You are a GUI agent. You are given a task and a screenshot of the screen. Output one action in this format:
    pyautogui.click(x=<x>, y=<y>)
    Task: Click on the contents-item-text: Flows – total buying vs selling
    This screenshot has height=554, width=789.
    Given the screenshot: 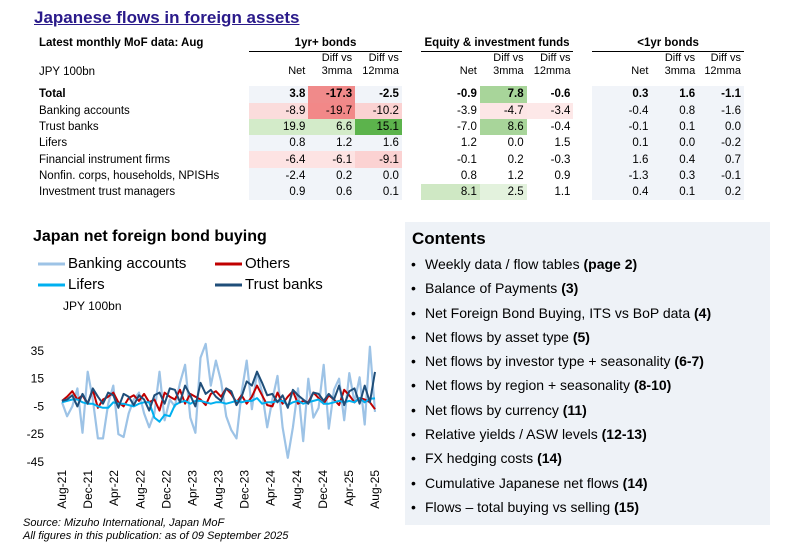 What is the action you would take?
    pyautogui.click(x=520, y=506)
    